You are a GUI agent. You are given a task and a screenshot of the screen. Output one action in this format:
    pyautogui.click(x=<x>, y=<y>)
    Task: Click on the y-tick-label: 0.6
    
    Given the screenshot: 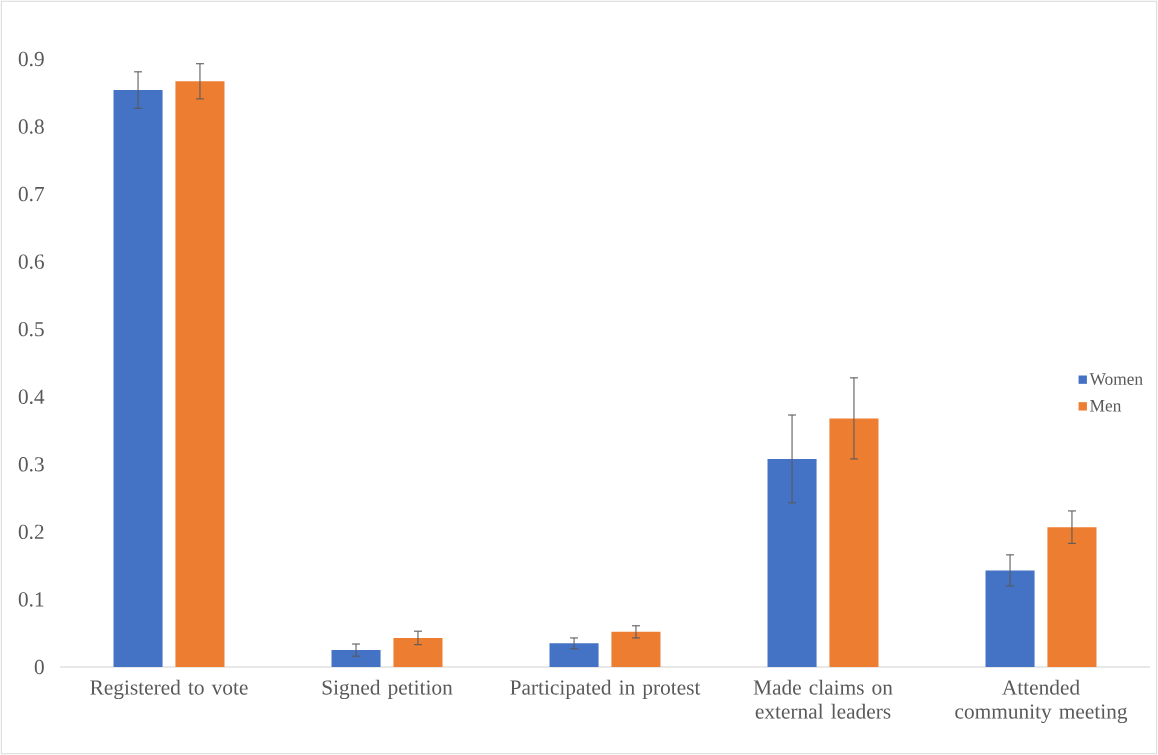 What is the action you would take?
    pyautogui.click(x=31, y=261)
    